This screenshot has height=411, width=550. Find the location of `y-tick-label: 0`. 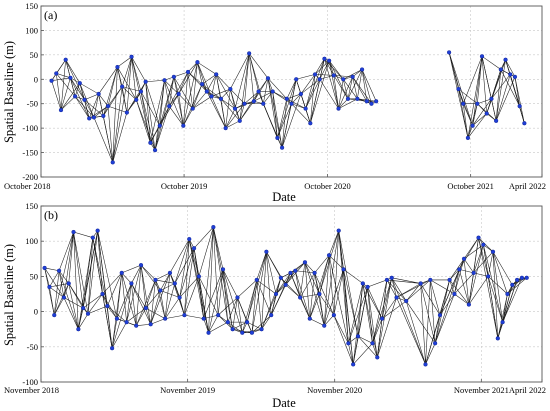

y-tick-label: 0 is located at coordinates (36, 79).